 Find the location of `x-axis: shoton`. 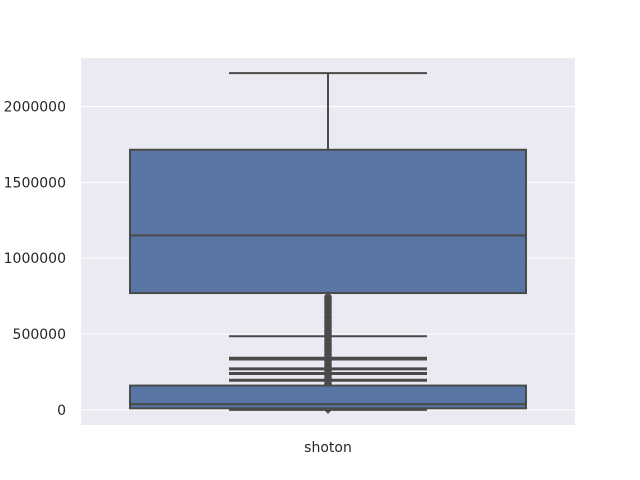

x-axis: shoton is located at coordinates (328, 448).